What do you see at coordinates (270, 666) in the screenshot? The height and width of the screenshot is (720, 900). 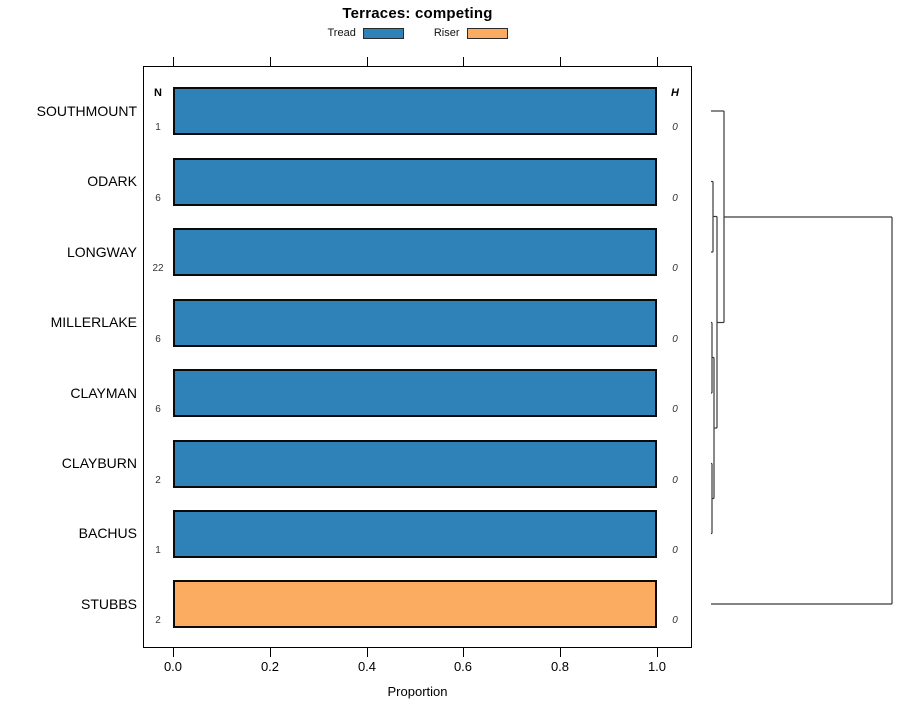 I see `x-tick-label: 0.2` at bounding box center [270, 666].